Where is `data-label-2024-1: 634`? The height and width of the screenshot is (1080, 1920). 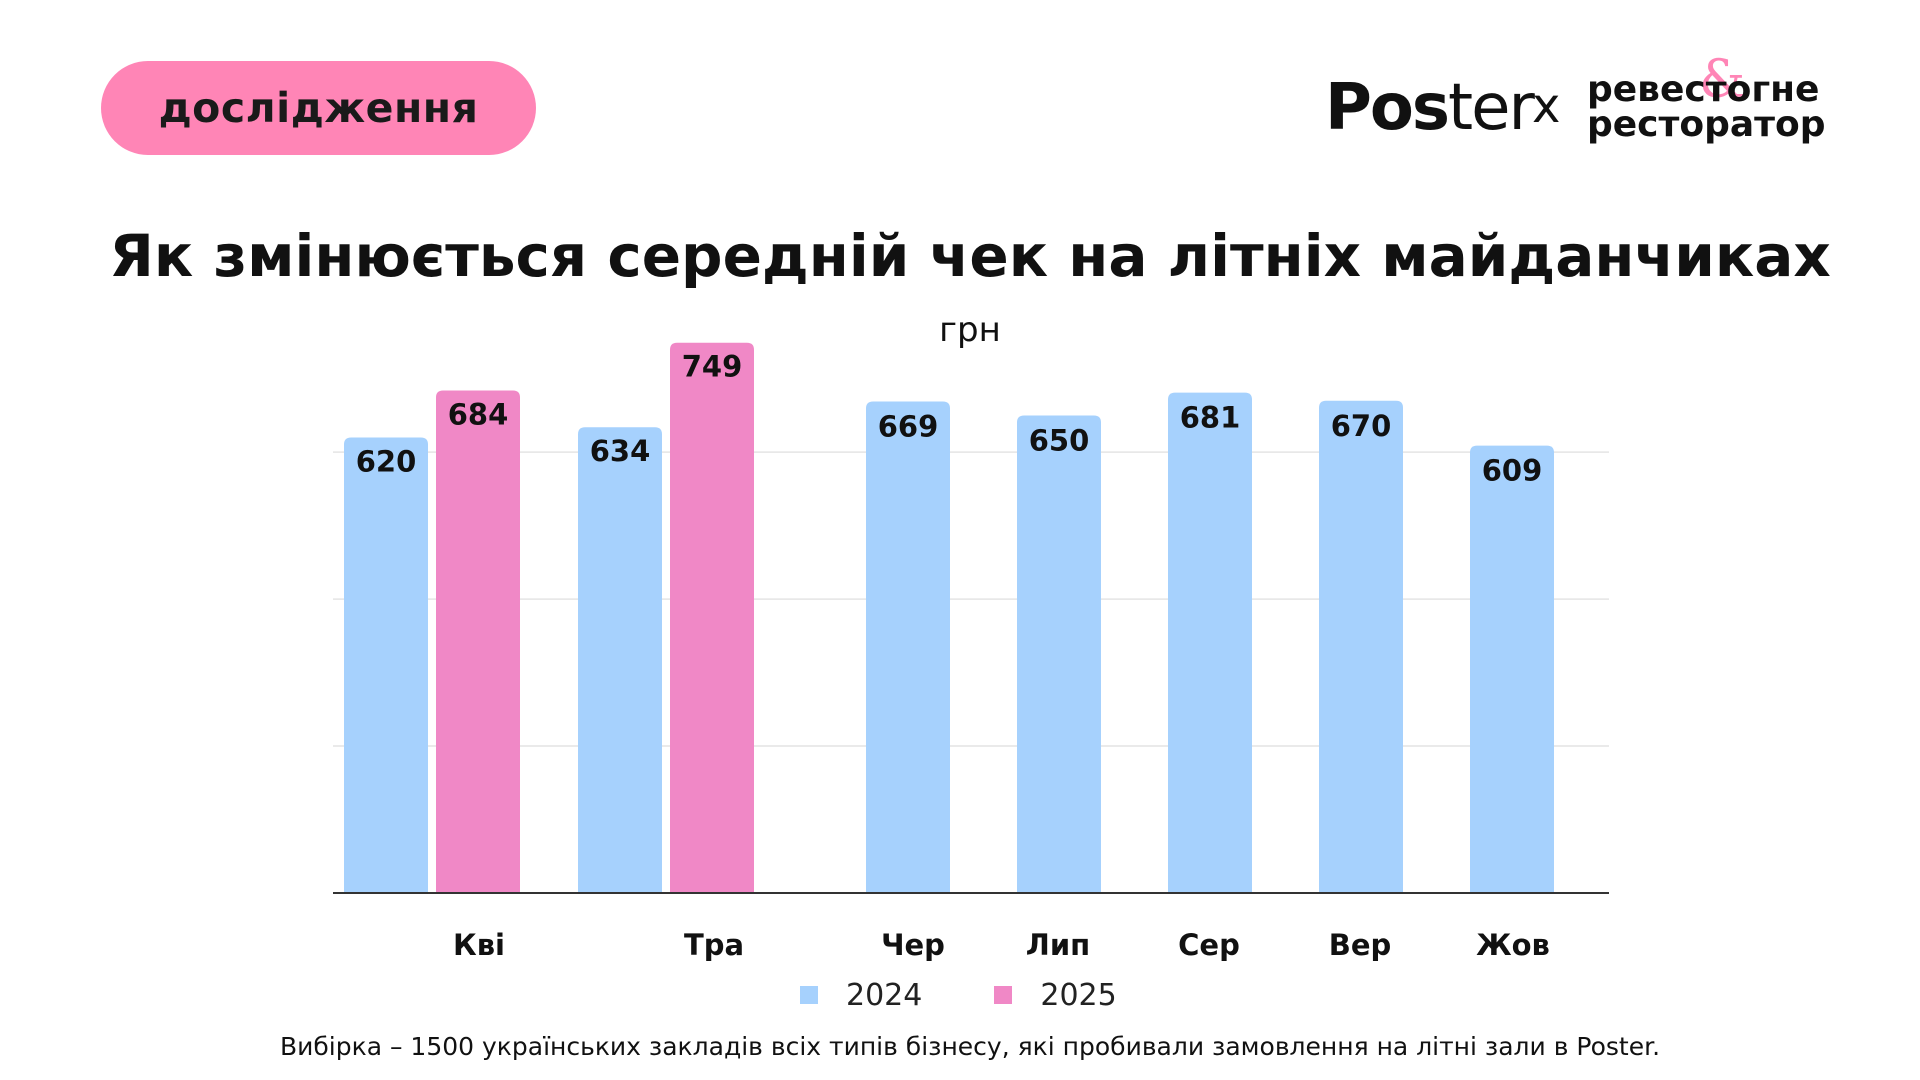 data-label-2024-1: 634 is located at coordinates (620, 451).